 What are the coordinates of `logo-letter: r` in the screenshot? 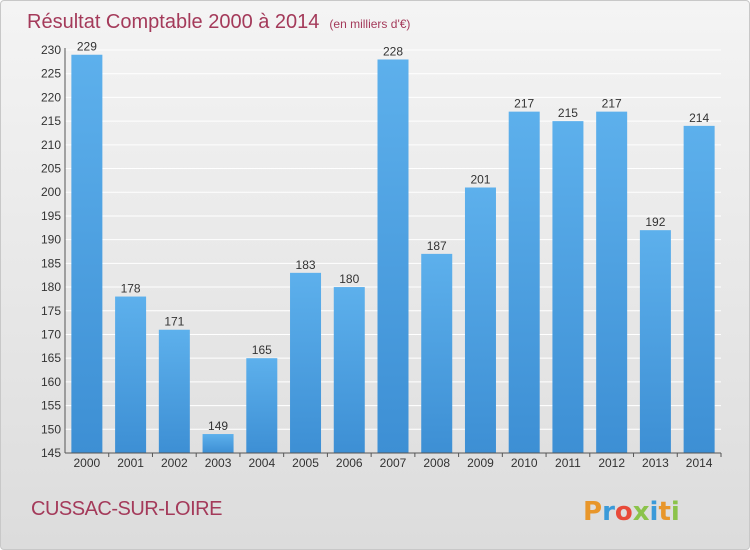 It's located at (608, 512).